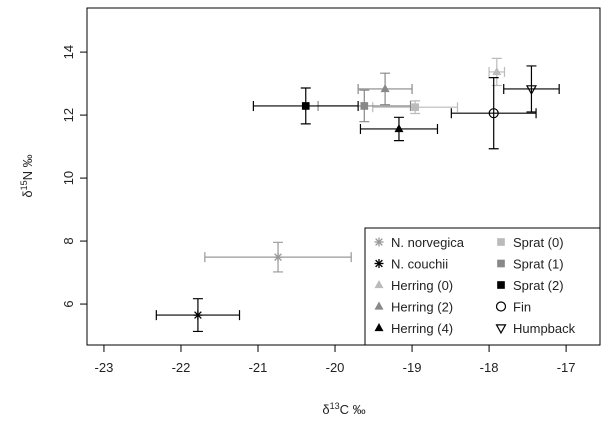 This screenshot has width=603, height=431. What do you see at coordinates (335, 367) in the screenshot?
I see `x-tick-label: -20` at bounding box center [335, 367].